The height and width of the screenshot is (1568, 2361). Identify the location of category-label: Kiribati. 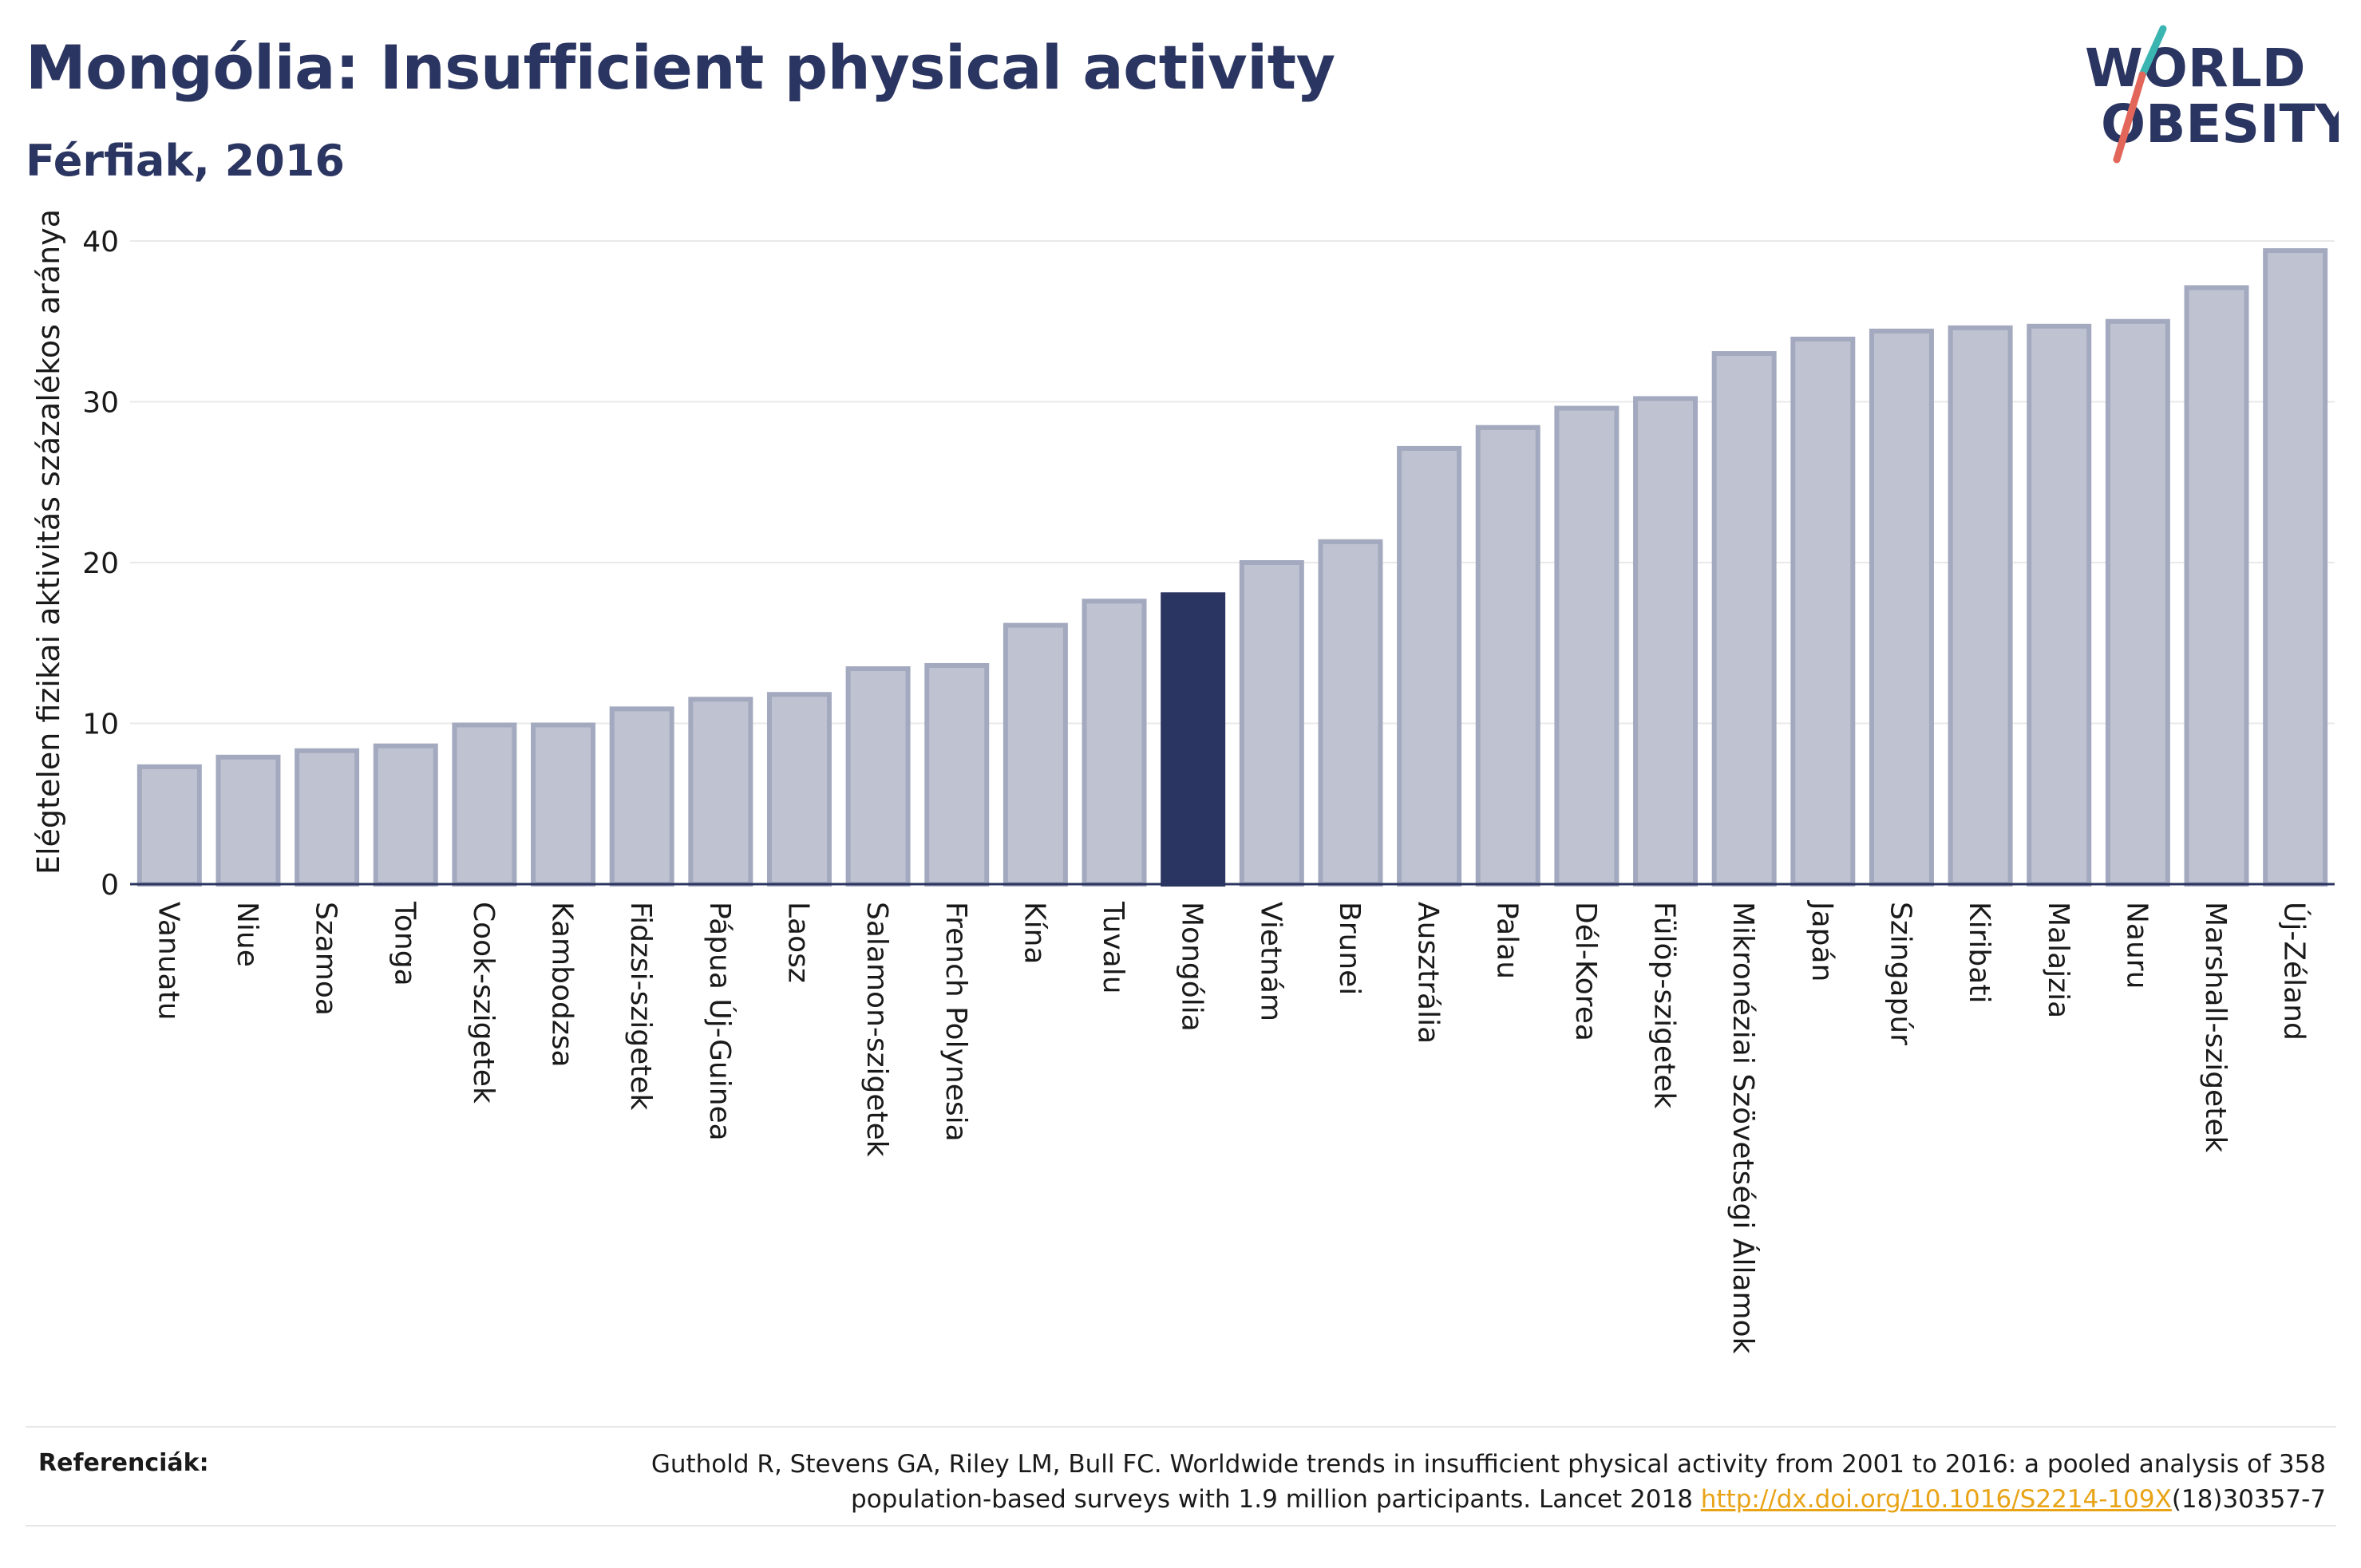
(1979, 952).